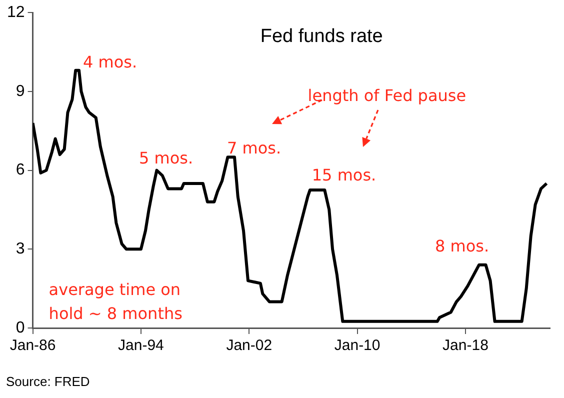  I want to click on annotation: 8 mos., so click(462, 246).